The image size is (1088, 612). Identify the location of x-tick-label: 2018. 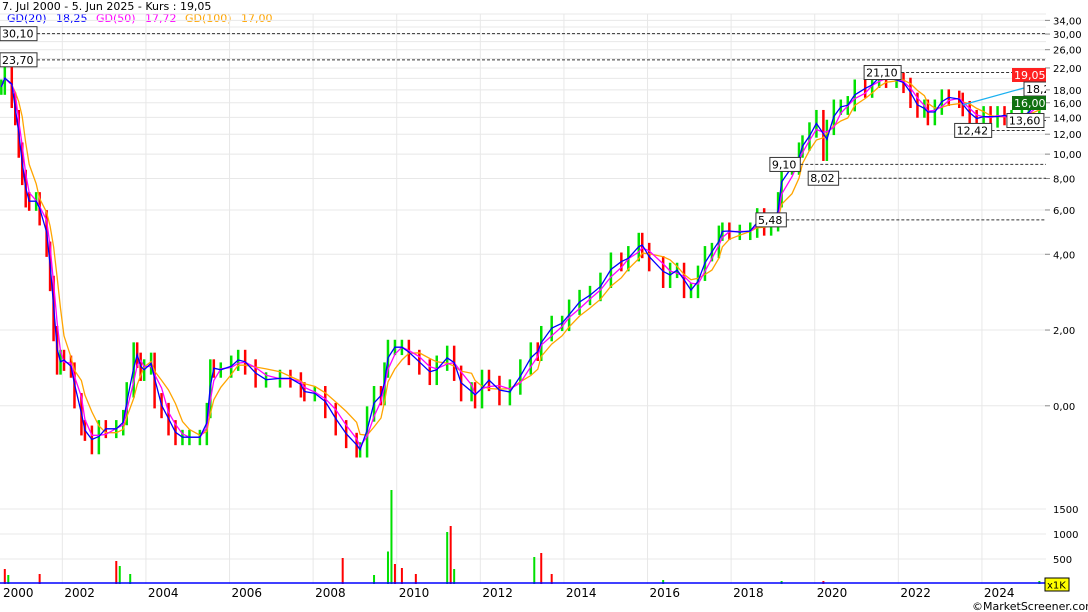
(748, 593).